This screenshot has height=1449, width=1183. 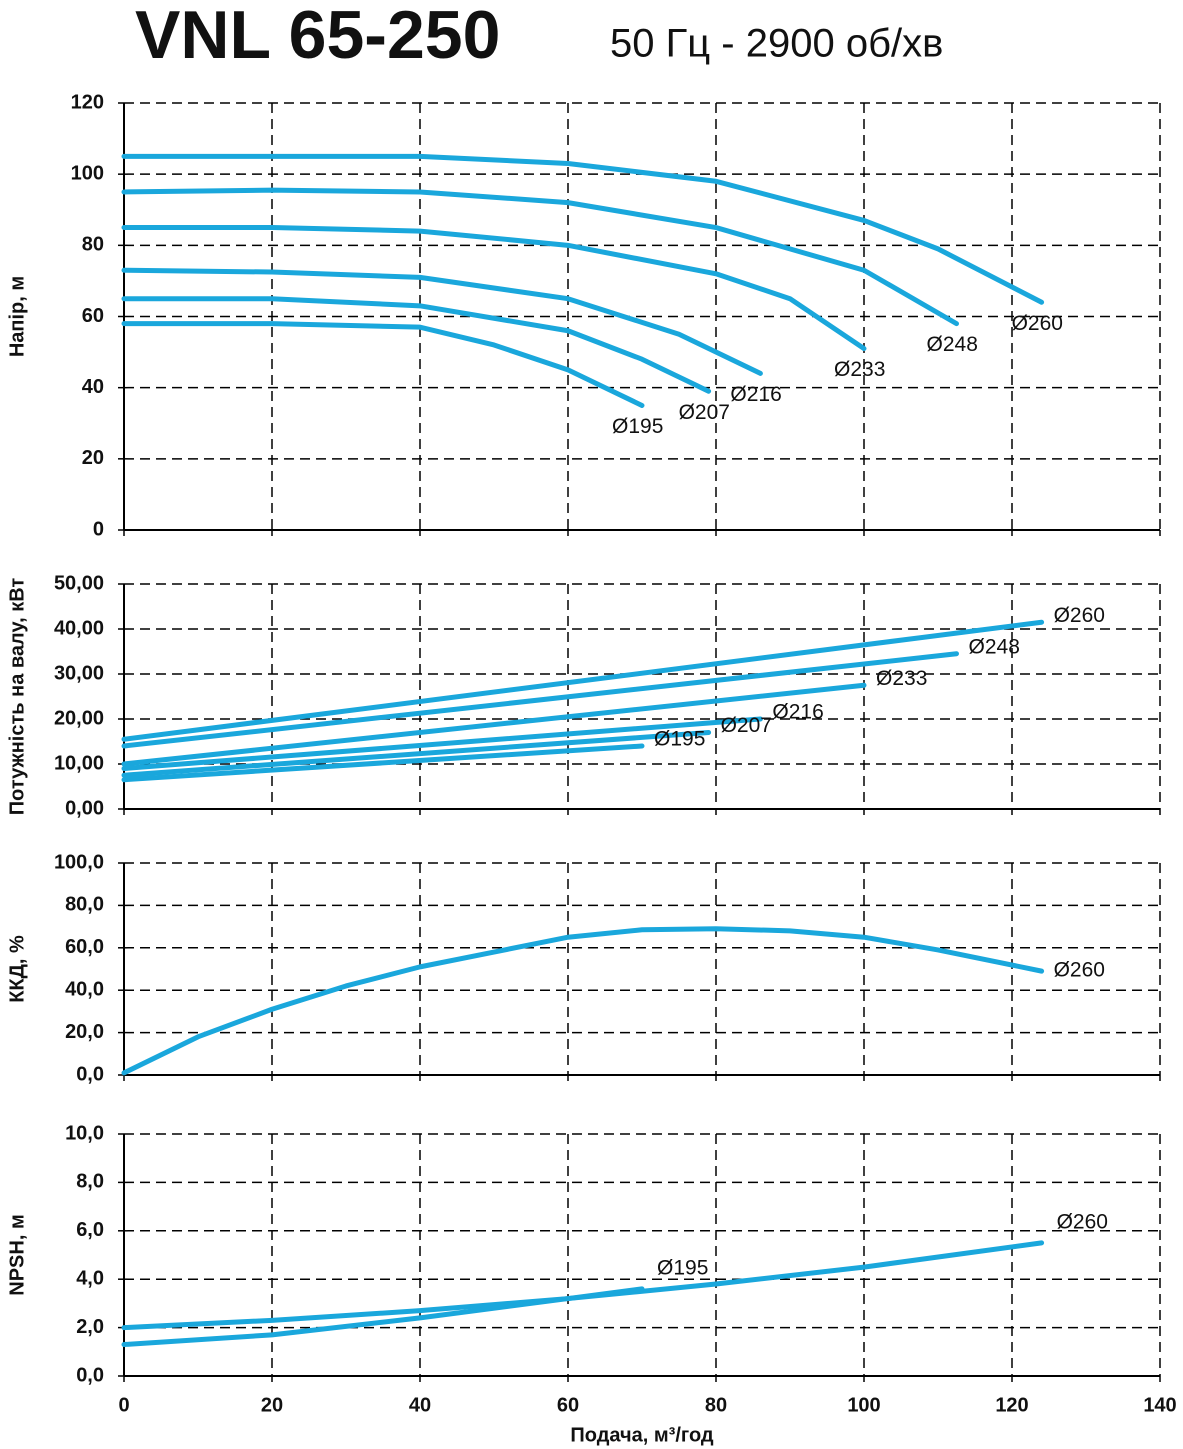 I want to click on y-tick-label: 20, so click(x=93, y=458).